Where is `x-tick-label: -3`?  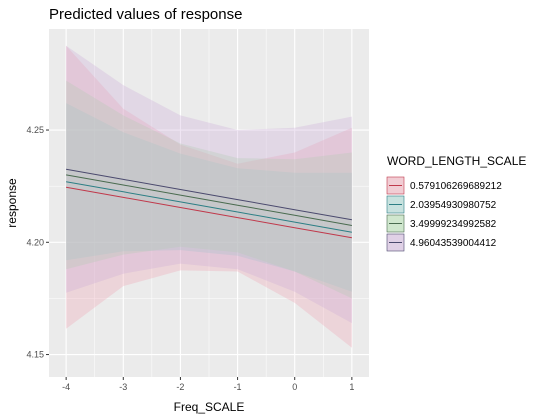
x-tick-label: -3 is located at coordinates (123, 387).